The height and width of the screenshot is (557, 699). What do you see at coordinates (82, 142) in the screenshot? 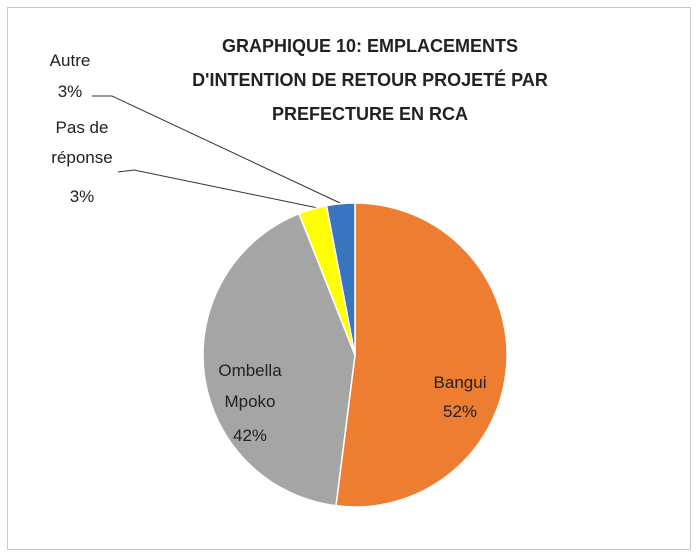
I see `slice-label: Pas de réponse` at bounding box center [82, 142].